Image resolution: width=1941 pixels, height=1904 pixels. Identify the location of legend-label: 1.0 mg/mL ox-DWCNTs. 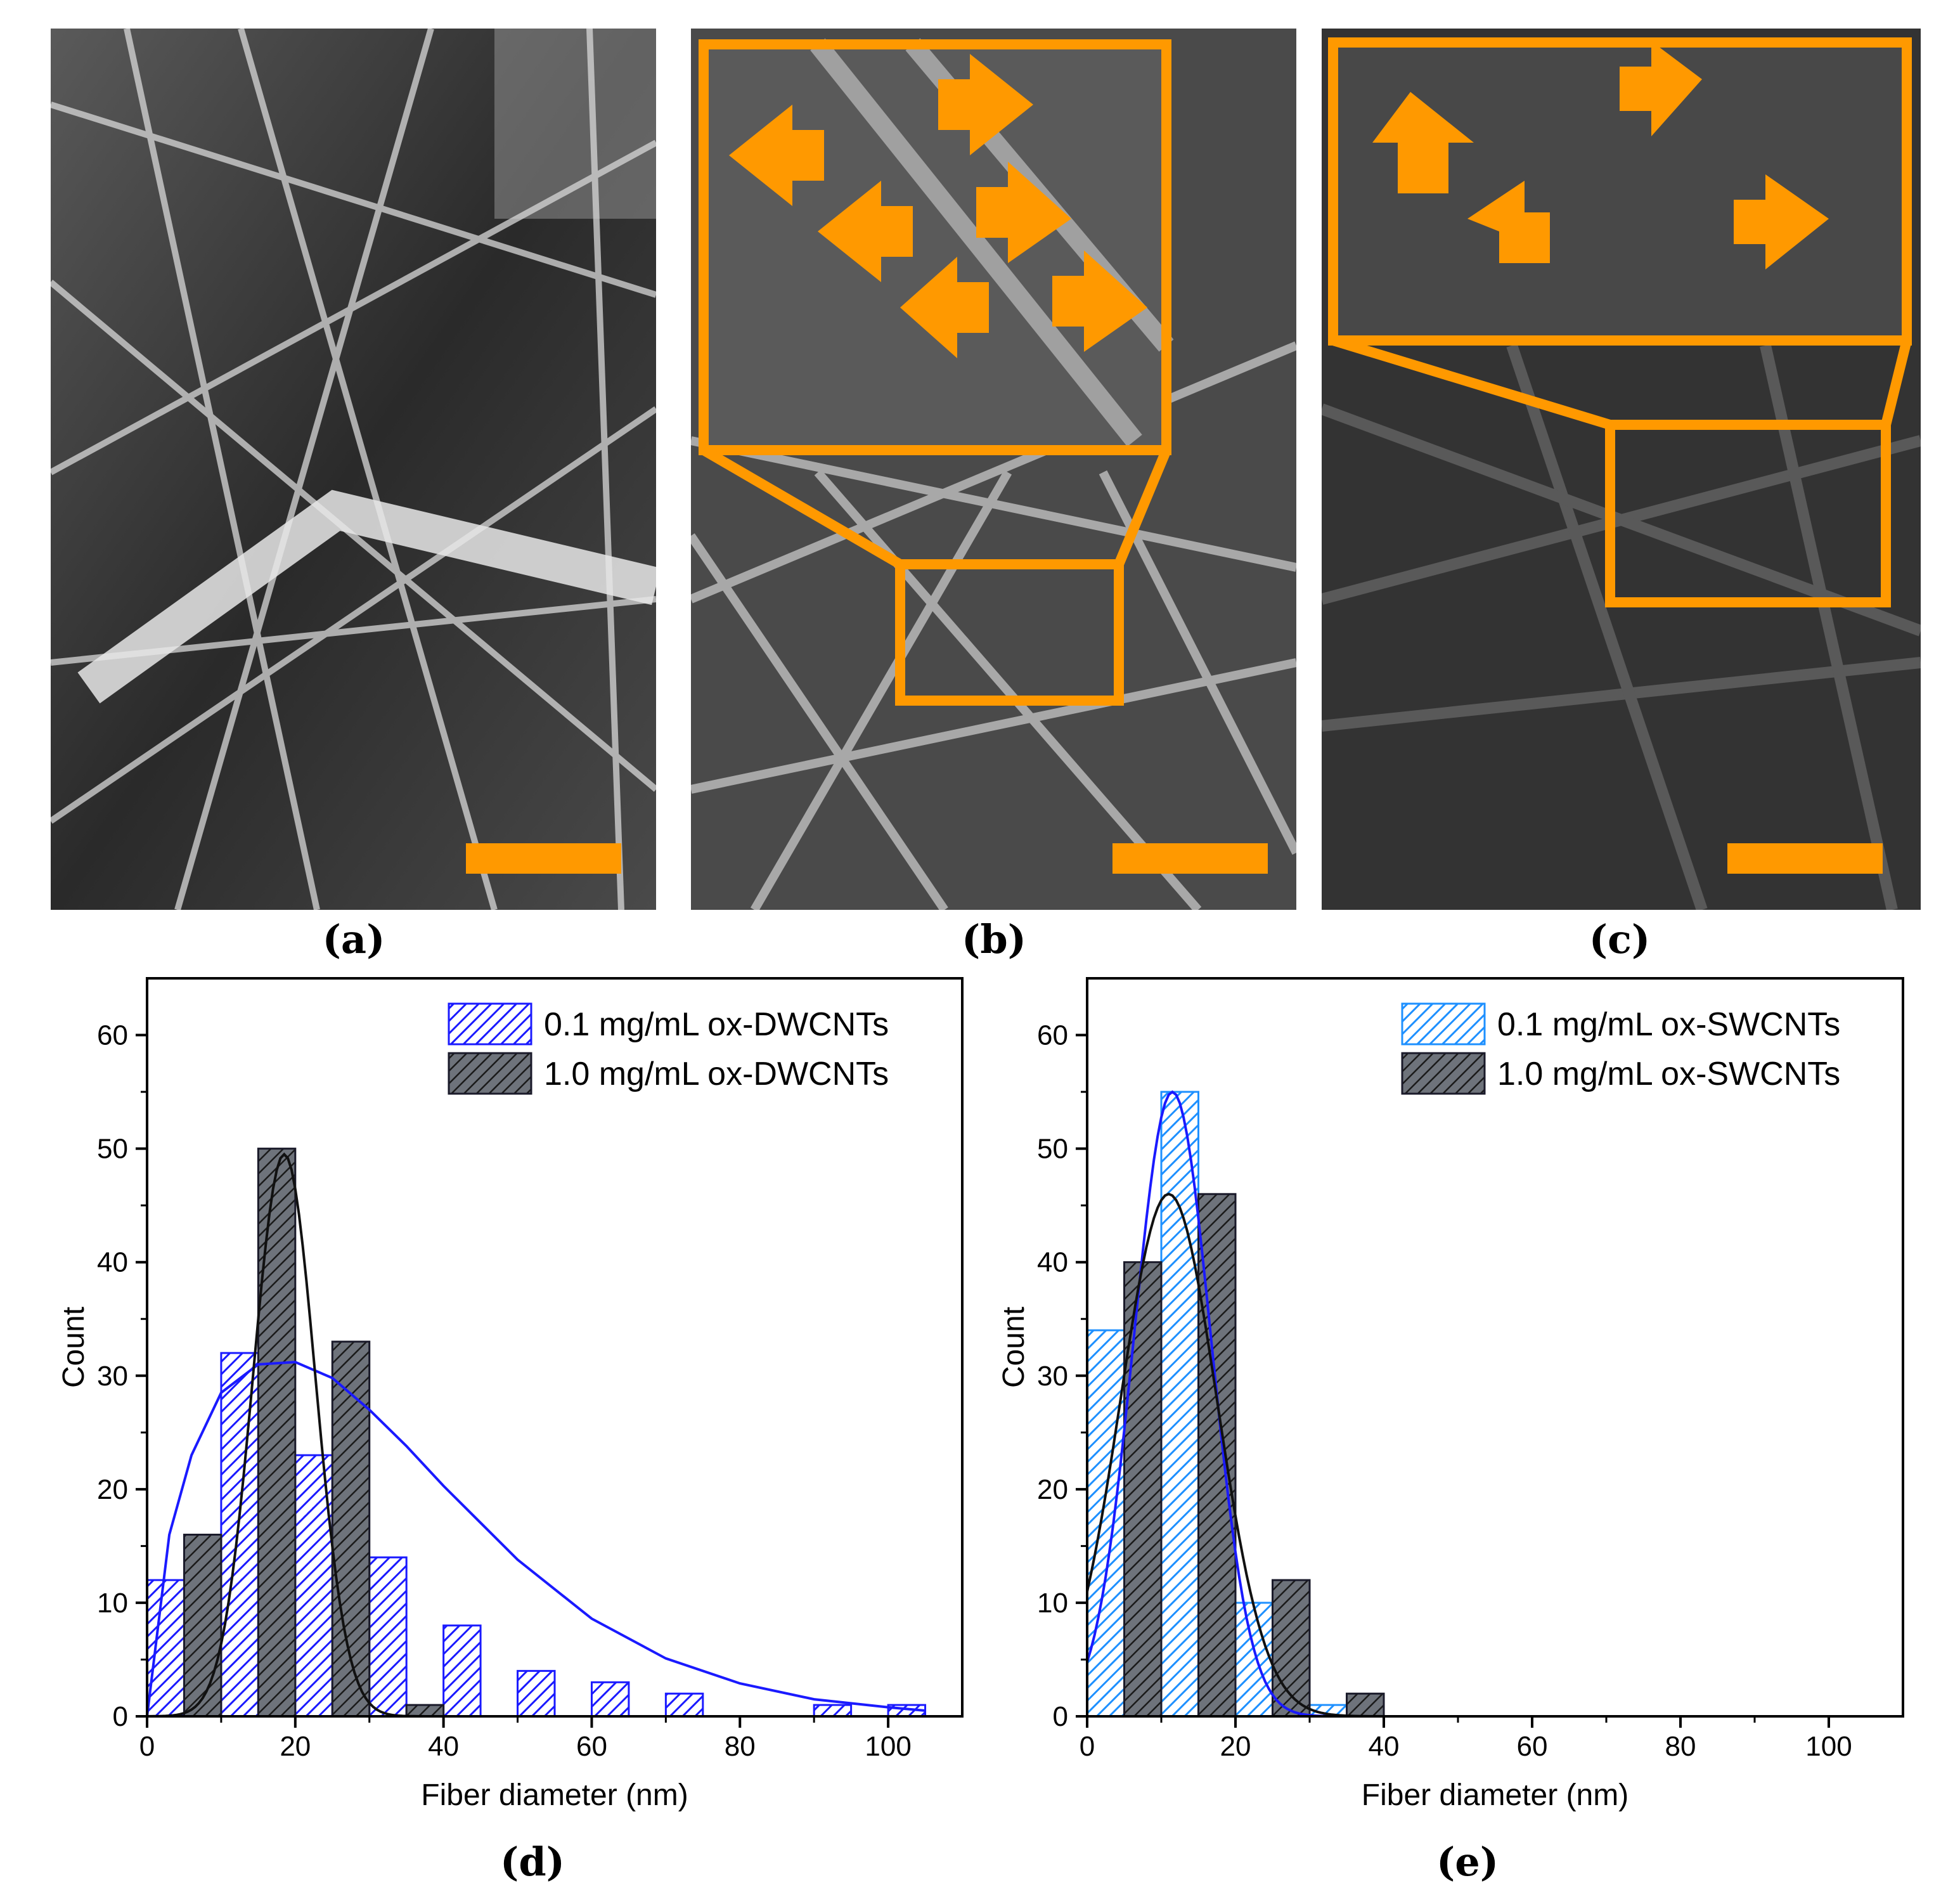
(717, 1074).